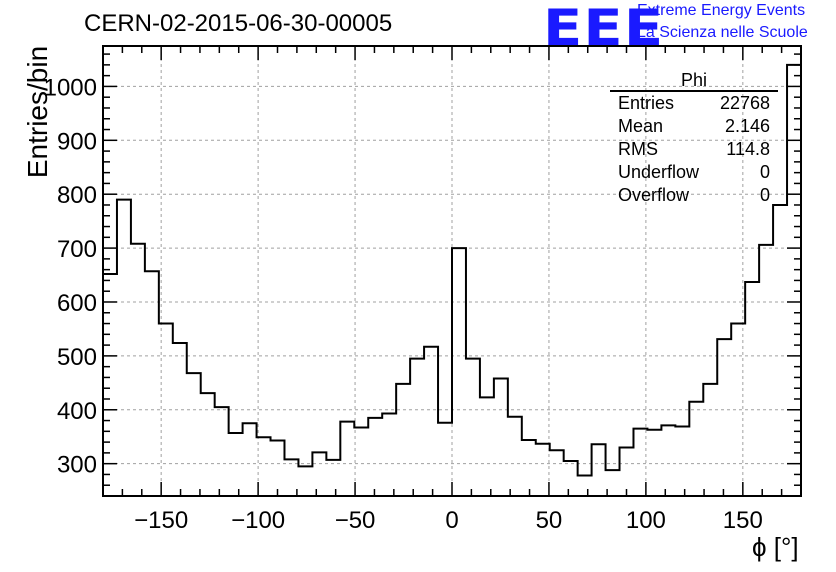 The height and width of the screenshot is (572, 836). Describe the element at coordinates (258, 520) in the screenshot. I see `x-tick-label: −100` at that location.